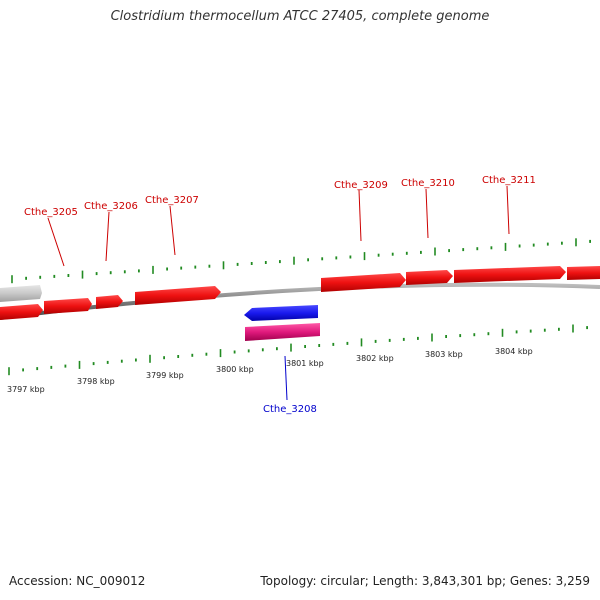 The width and height of the screenshot is (600, 600). I want to click on scale-label-3797: 3797 kbp, so click(26, 389).